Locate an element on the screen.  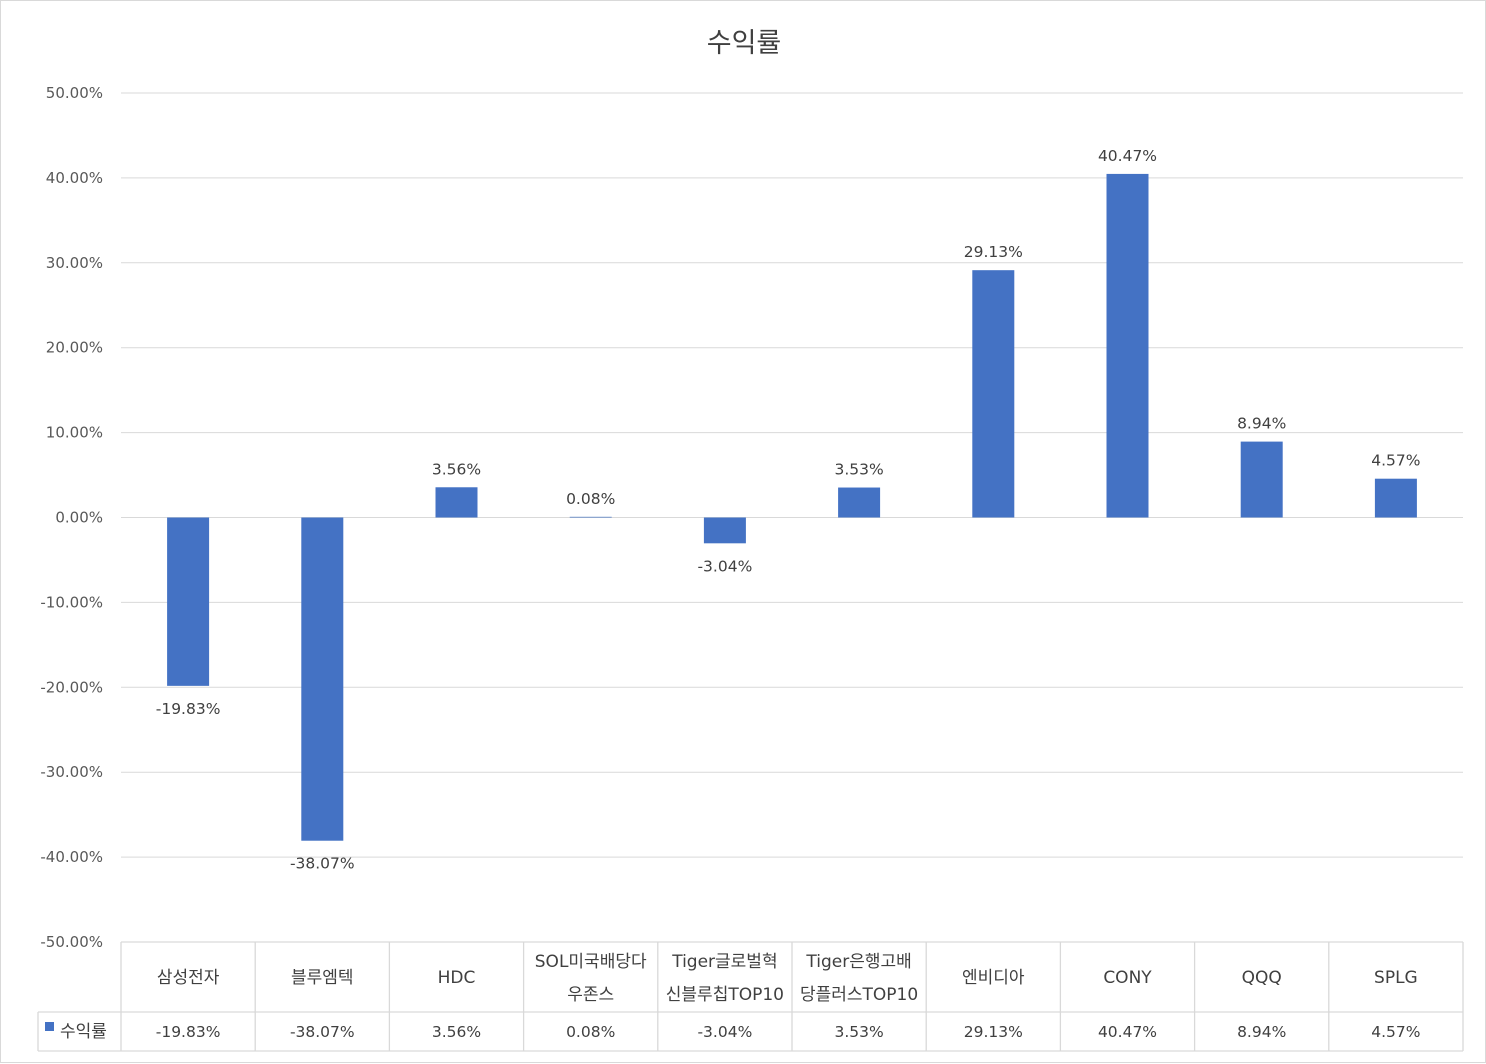
y-tick-label: 40.00% is located at coordinates (74, 178).